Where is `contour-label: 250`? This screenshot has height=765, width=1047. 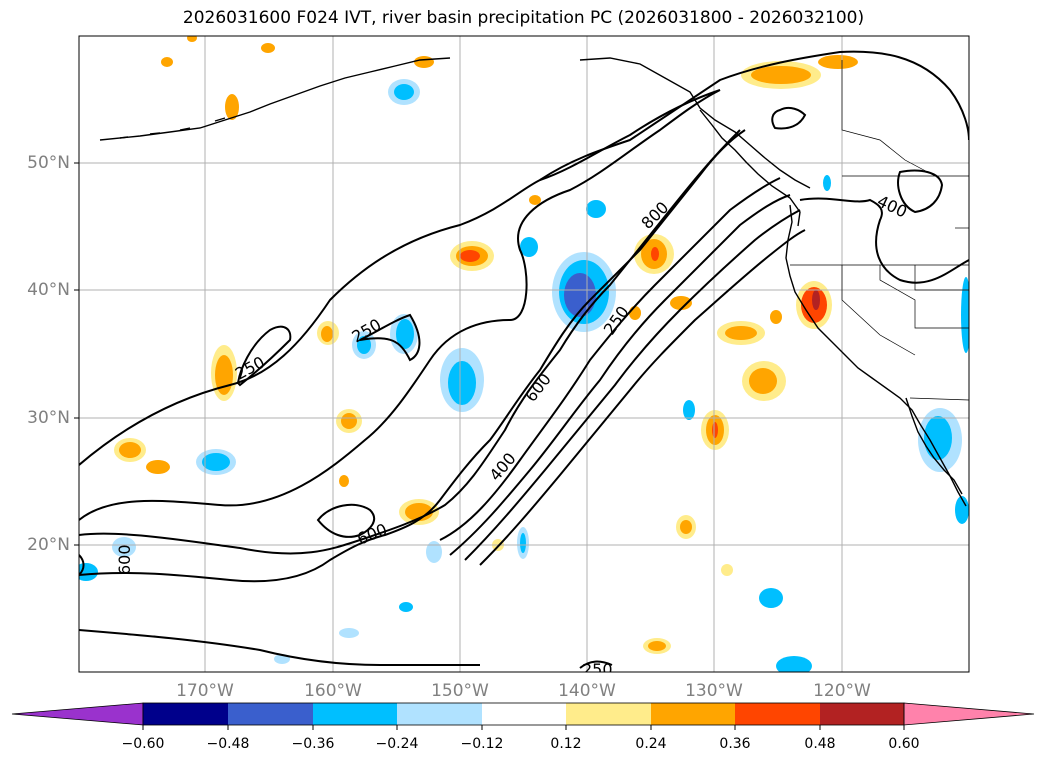 contour-label: 250 is located at coordinates (597, 669).